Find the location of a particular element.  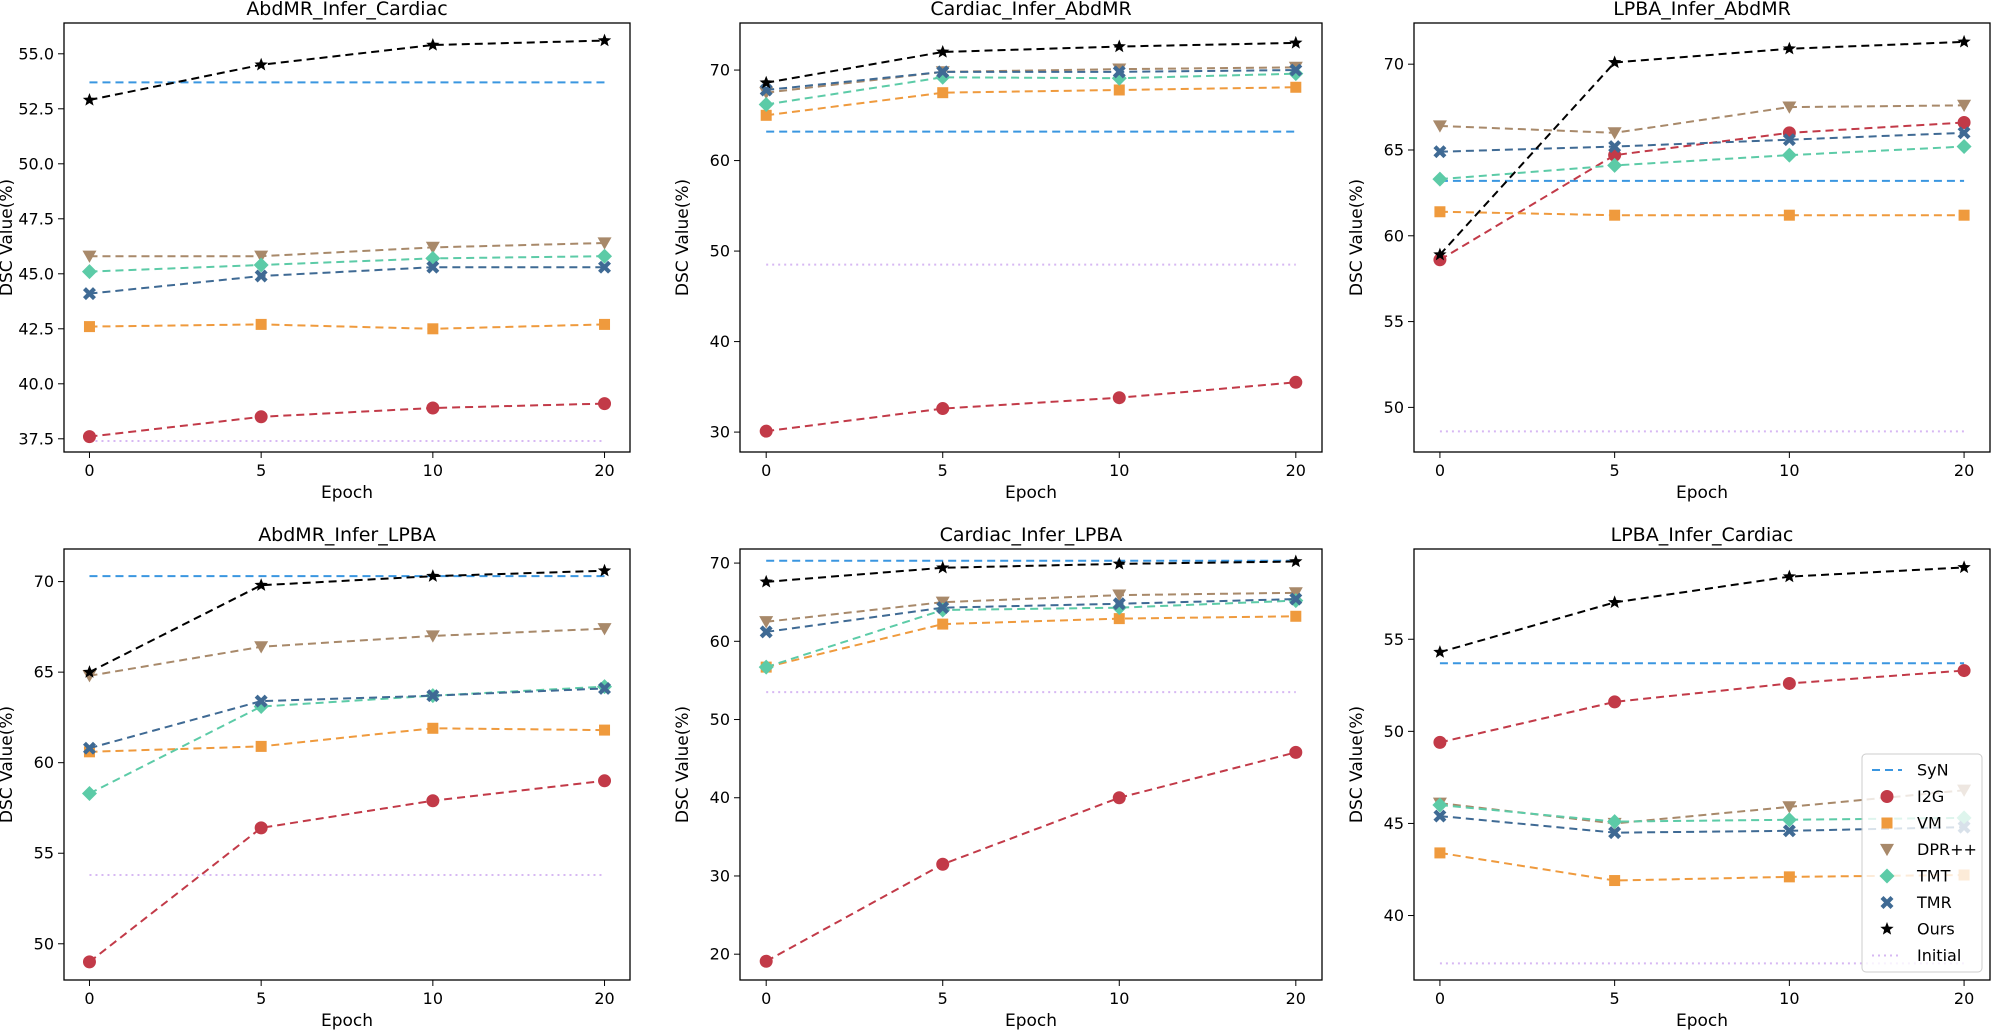

legend-label: SyN is located at coordinates (1933, 770).